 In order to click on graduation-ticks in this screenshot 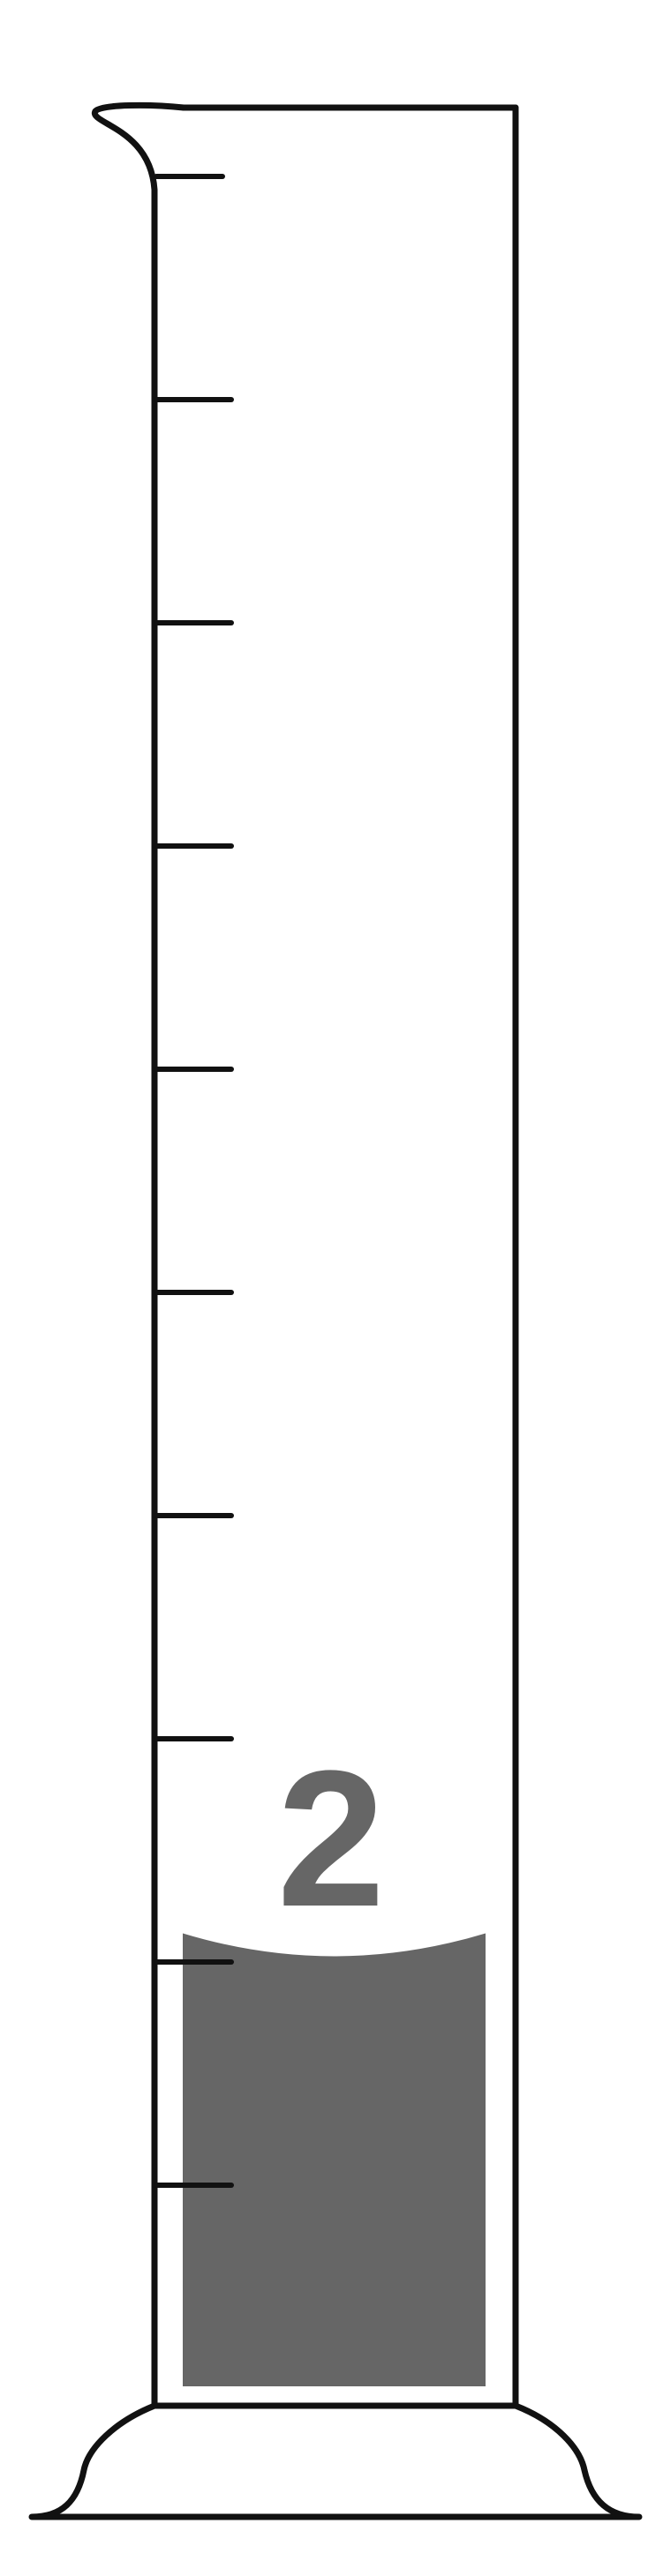, I will do `click(194, 1181)`.